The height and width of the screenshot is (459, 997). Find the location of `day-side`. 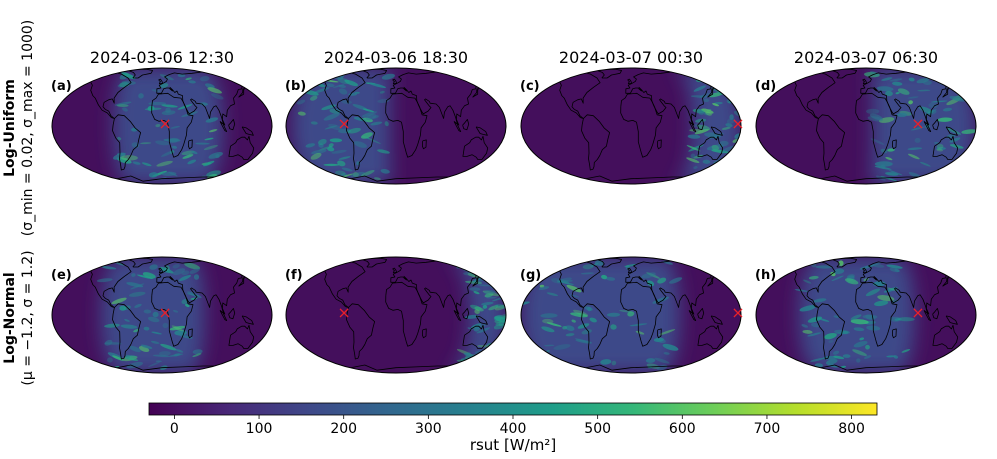

day-side is located at coordinates (600, 315).